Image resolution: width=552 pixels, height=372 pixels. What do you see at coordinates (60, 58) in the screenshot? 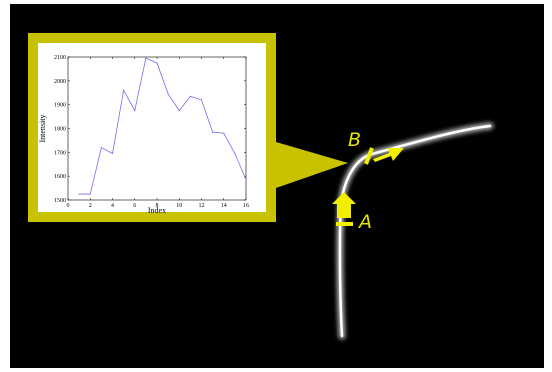
I see `y-tick-label: 2100` at bounding box center [60, 58].